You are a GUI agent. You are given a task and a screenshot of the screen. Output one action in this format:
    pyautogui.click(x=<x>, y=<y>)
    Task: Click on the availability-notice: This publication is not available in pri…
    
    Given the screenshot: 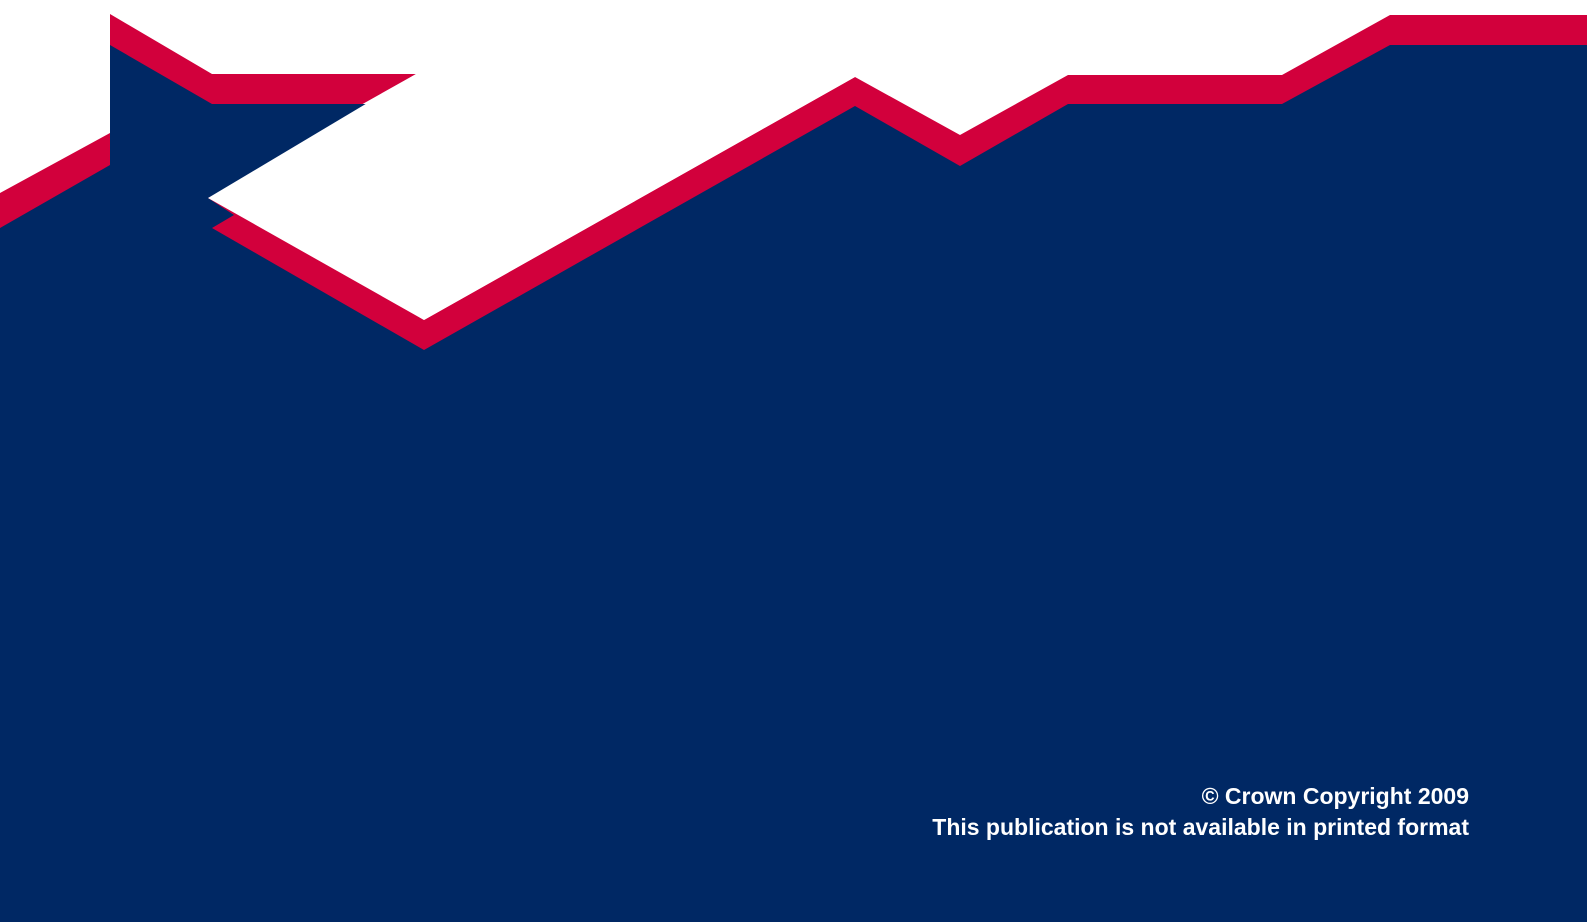 What is the action you would take?
    pyautogui.click(x=1200, y=827)
    